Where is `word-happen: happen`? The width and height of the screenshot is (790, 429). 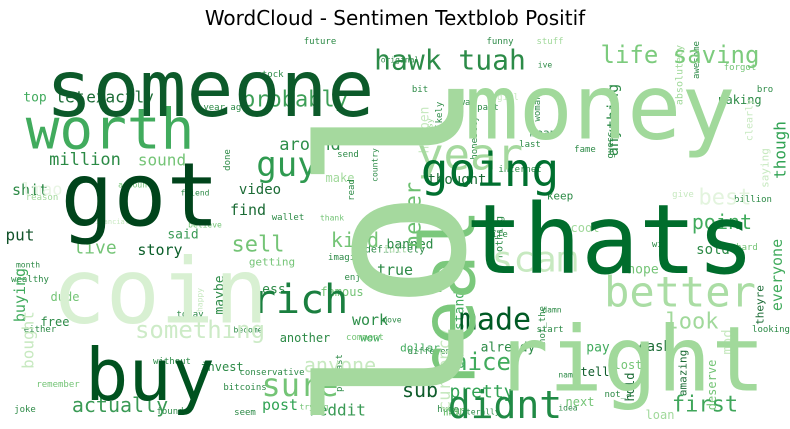
word-happen: happen is located at coordinates (425, 130).